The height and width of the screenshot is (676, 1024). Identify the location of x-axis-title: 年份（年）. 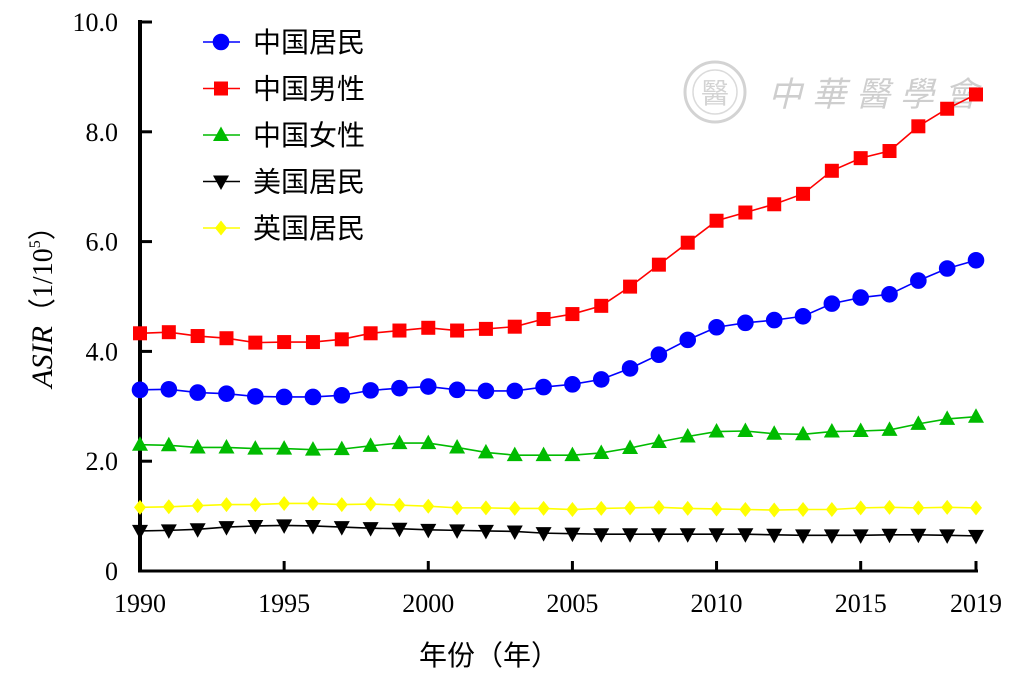
(489, 655).